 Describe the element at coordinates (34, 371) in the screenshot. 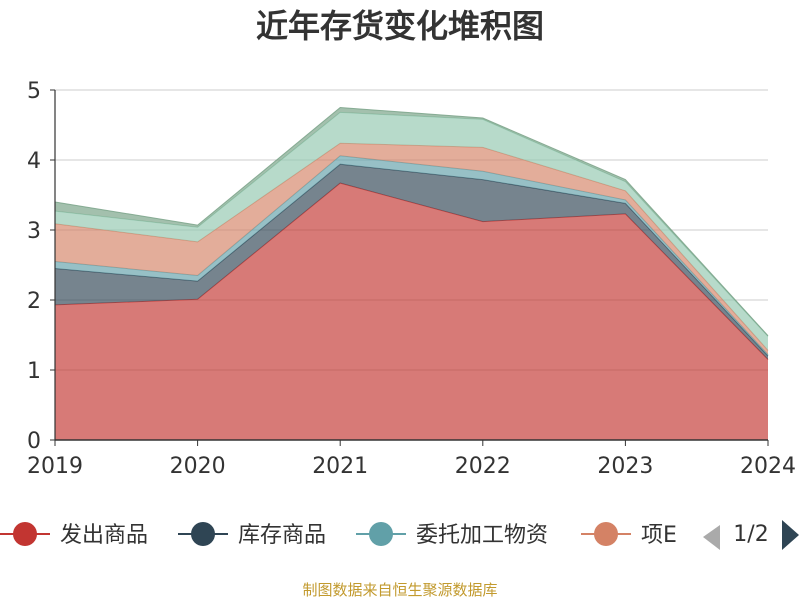

I see `y-tick-label: 1` at that location.